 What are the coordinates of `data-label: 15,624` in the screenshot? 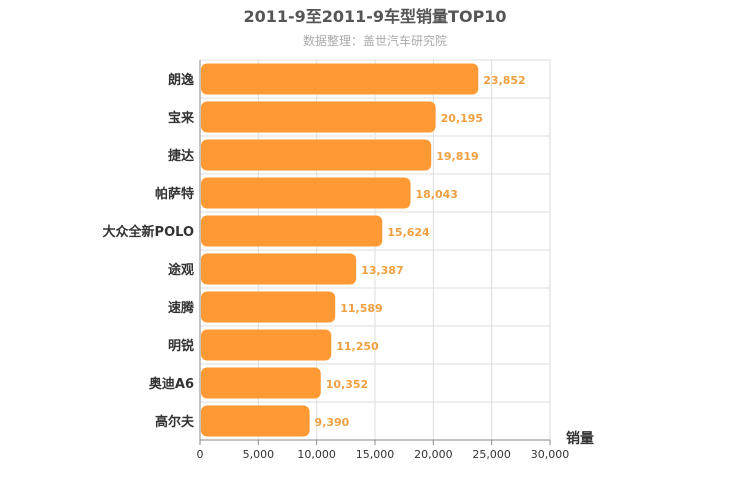 It's located at (408, 232).